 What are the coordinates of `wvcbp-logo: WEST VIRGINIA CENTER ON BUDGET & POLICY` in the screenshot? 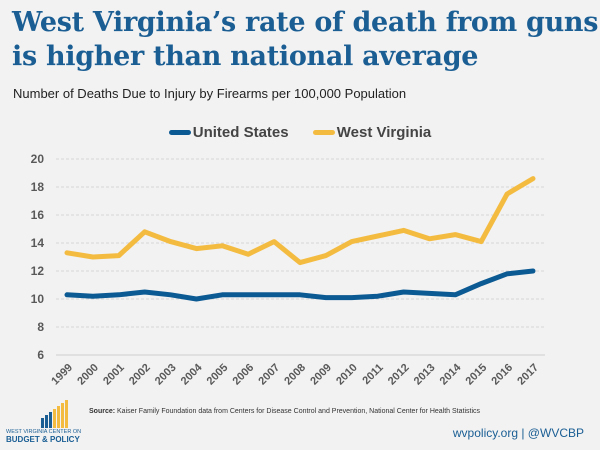 It's located at (46, 422).